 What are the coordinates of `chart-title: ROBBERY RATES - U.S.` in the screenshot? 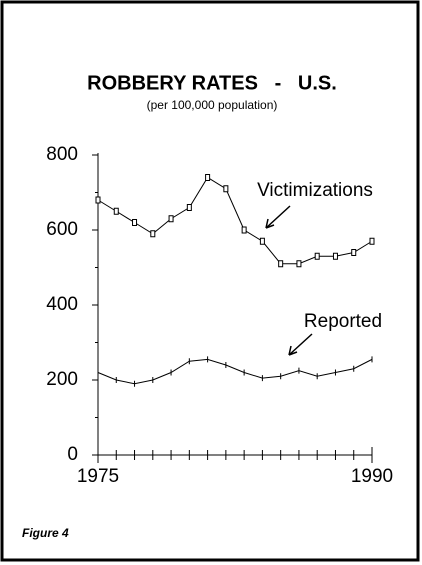 It's located at (212, 83).